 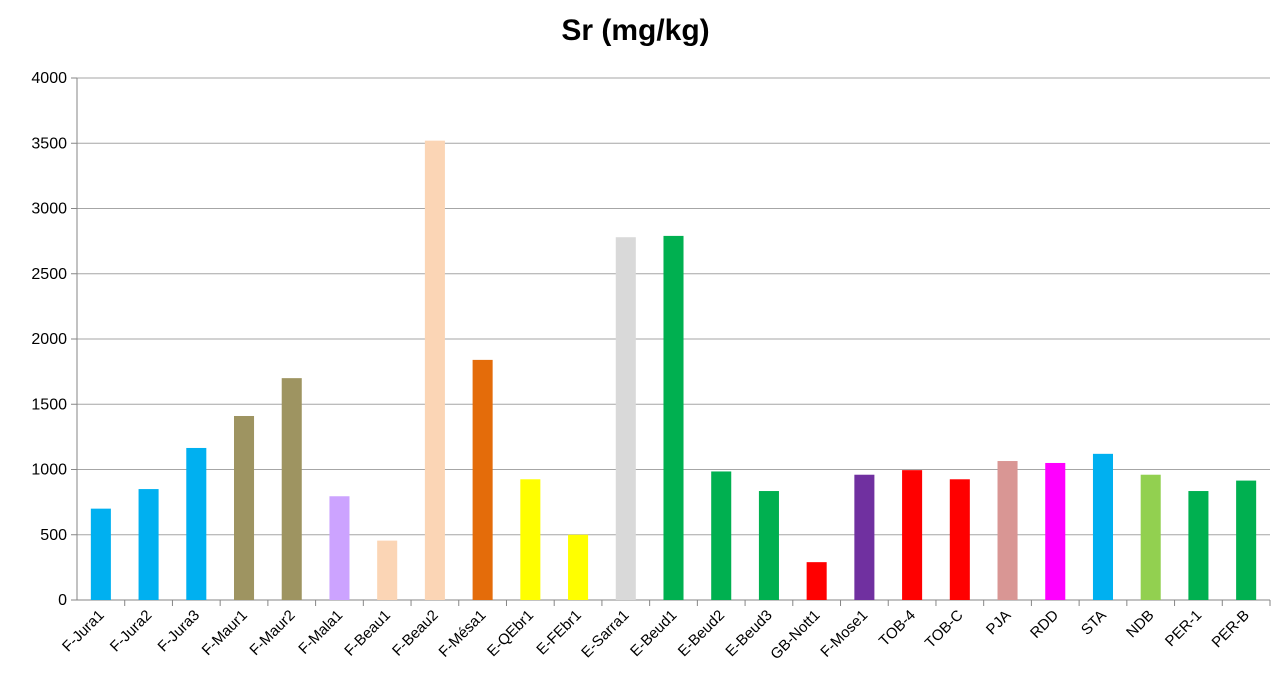 I want to click on x-tick-label: F-Beau2, so click(x=415, y=633).